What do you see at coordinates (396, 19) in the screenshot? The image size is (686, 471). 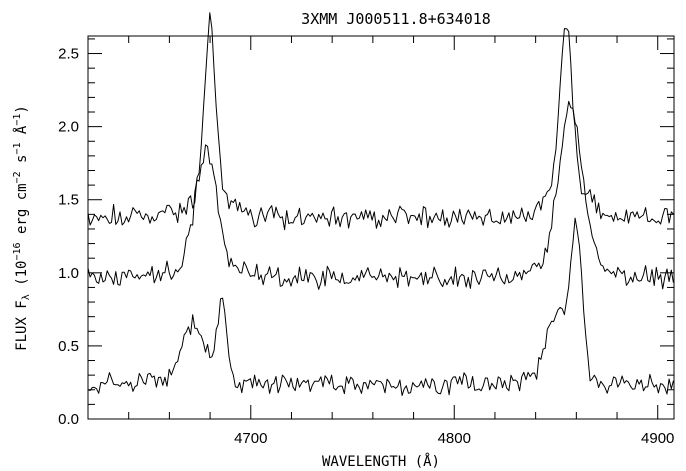 I see `chart-title: 3XMM J000511.8+634018` at bounding box center [396, 19].